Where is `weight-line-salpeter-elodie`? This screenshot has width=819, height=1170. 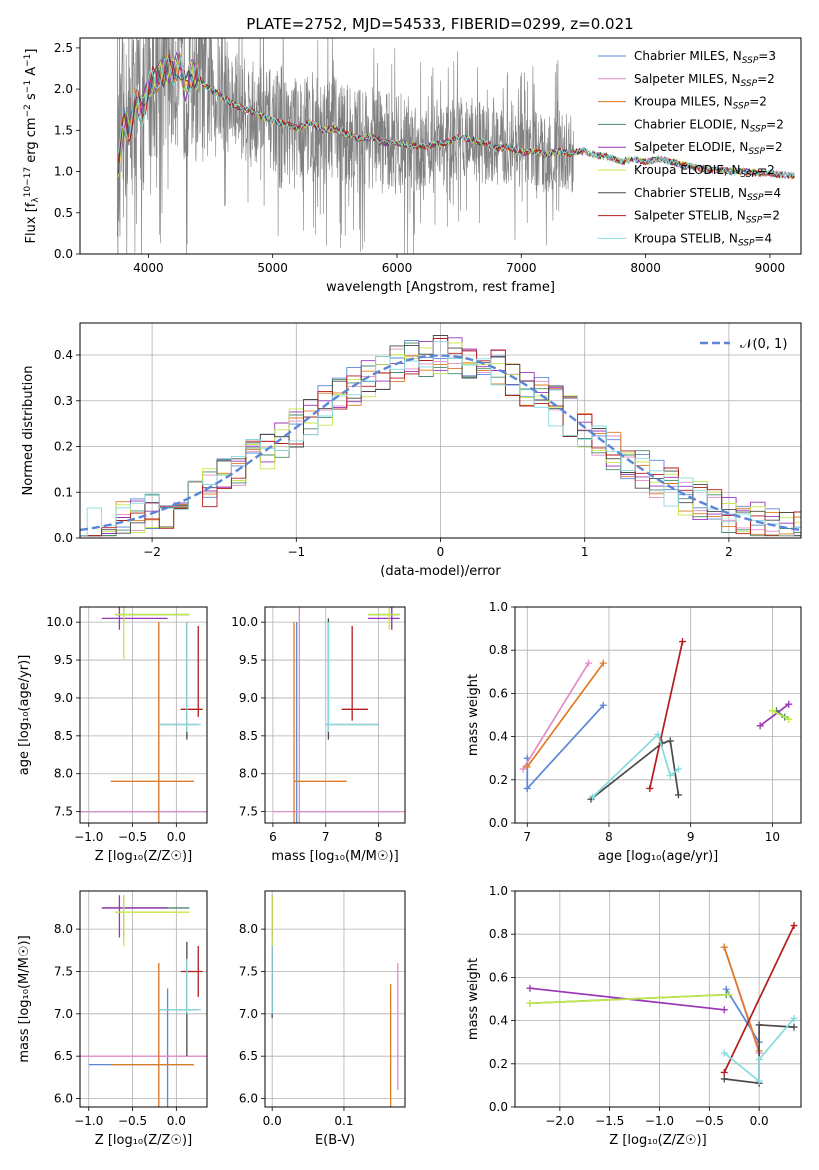
weight-line-salpeter-elodie is located at coordinates (774, 715).